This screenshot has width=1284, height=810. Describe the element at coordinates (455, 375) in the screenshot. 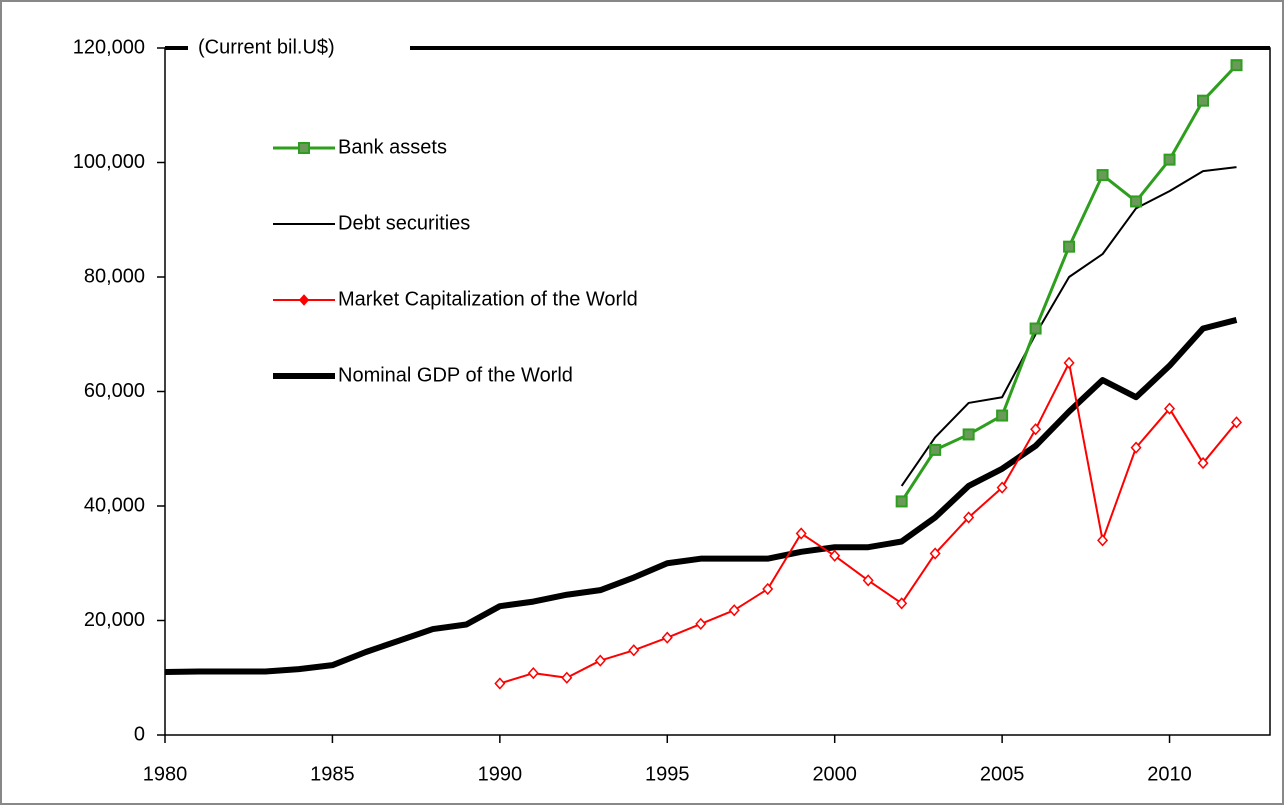

I see `legend-label: Nominal GDP of the World` at that location.